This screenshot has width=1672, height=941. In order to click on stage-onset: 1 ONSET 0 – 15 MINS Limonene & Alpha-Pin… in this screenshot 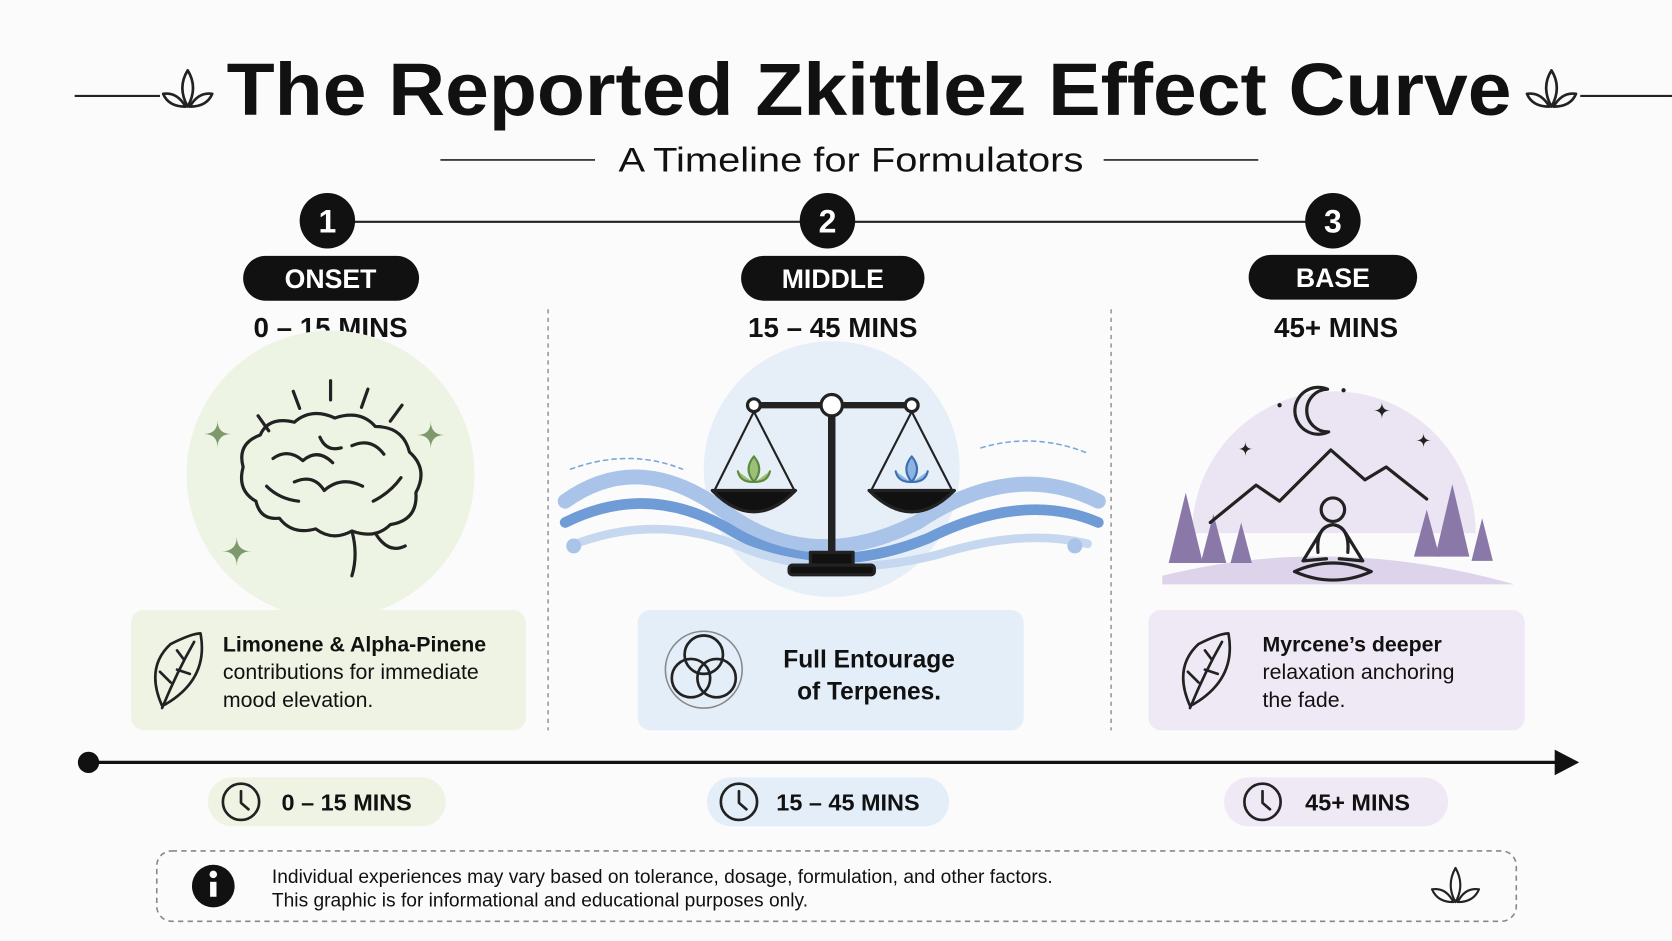, I will do `click(328, 461)`.